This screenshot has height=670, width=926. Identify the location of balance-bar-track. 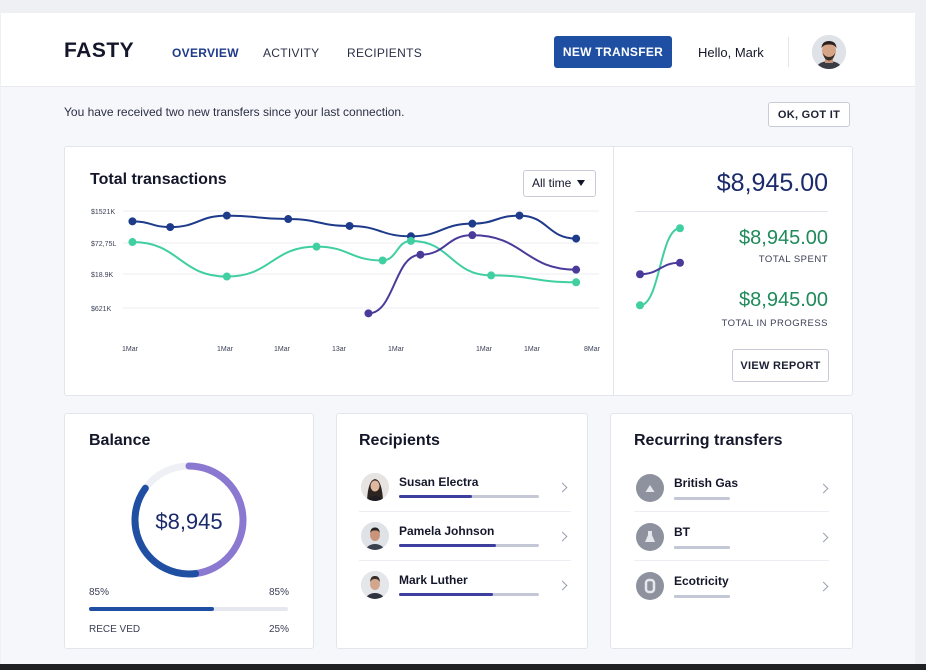
(188, 609).